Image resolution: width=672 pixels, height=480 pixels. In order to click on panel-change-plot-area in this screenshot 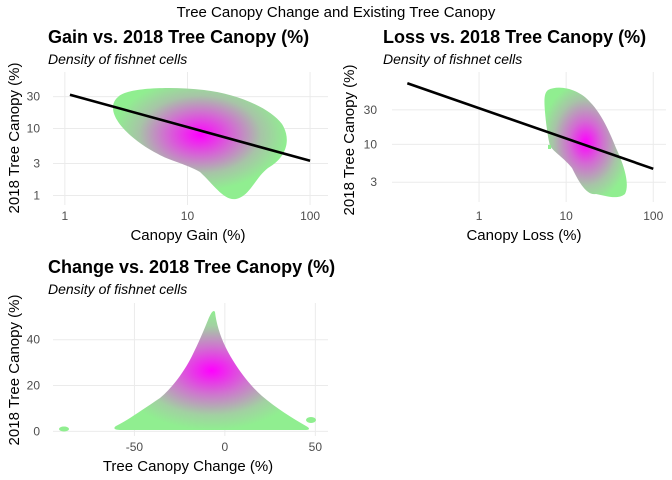, I will do `click(187, 371)`.